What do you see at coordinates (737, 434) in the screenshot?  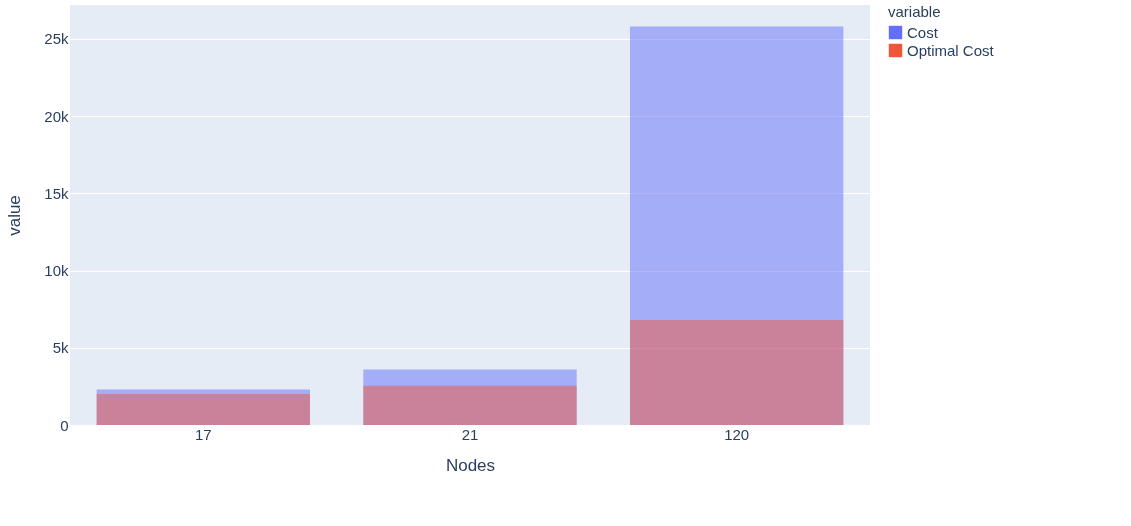 I see `x-tick-label: 120` at bounding box center [737, 434].